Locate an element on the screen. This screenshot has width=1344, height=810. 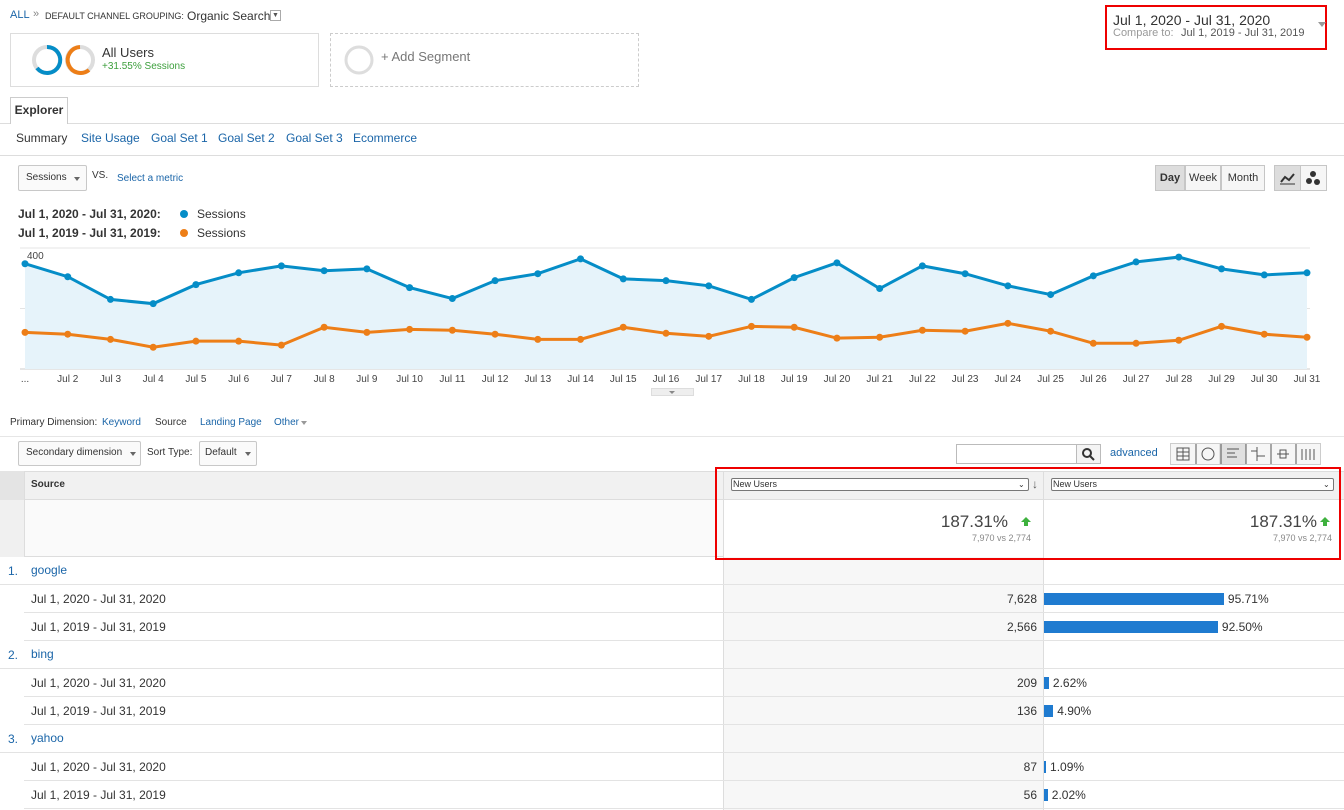
metric-select-arrow is located at coordinates (77, 179).